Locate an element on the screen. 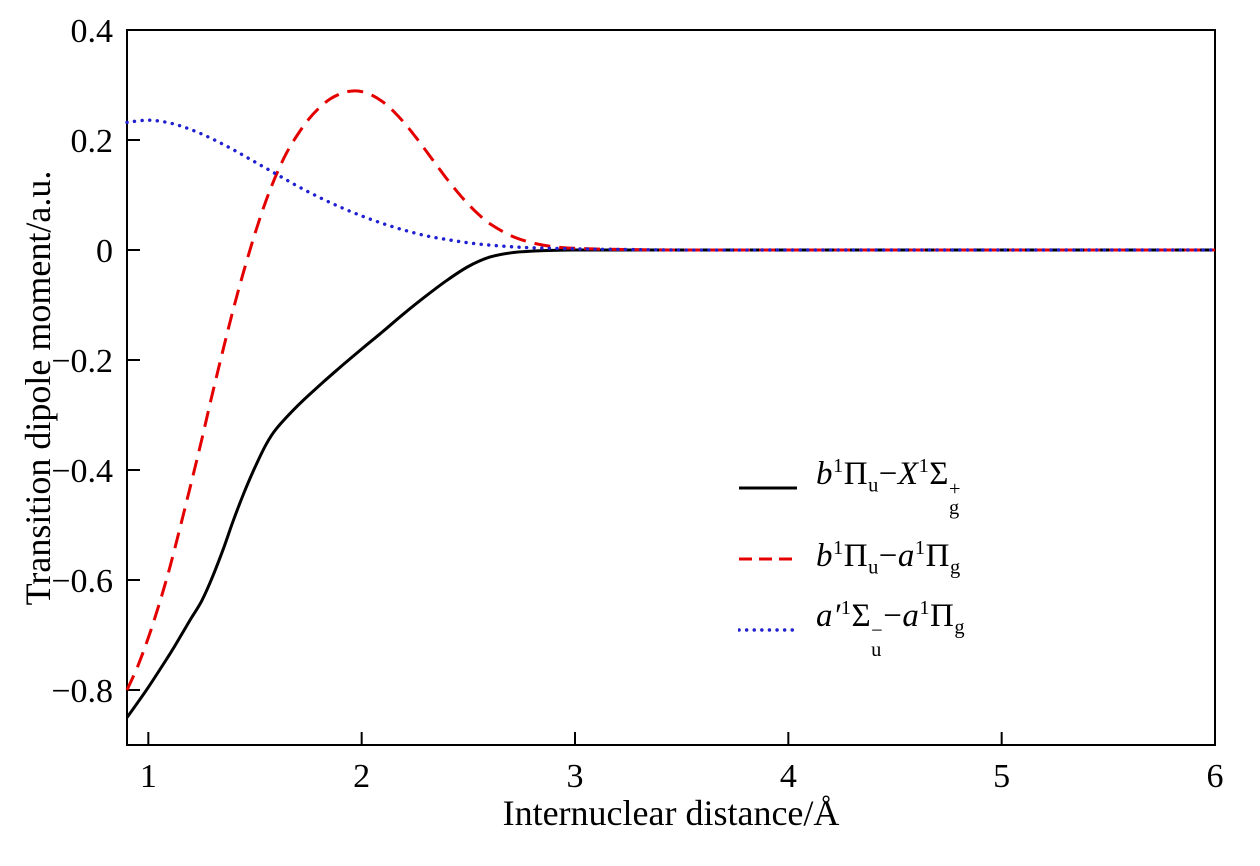  x-tick-label: 2 is located at coordinates (361, 776).